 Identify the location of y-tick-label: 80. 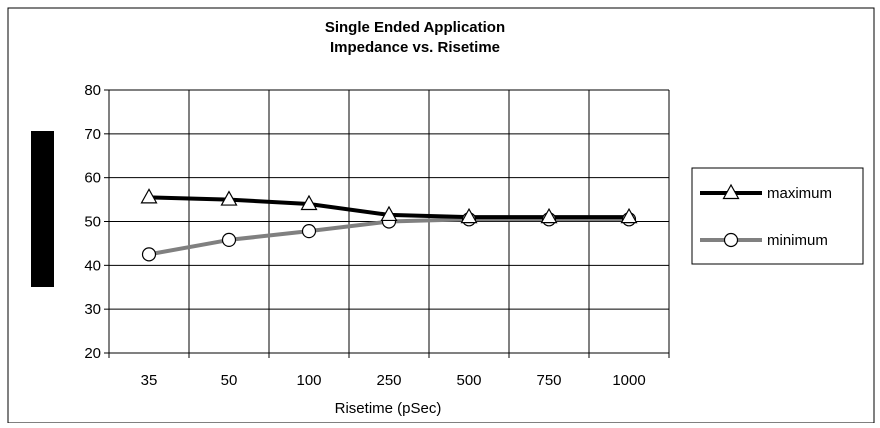
(92, 90).